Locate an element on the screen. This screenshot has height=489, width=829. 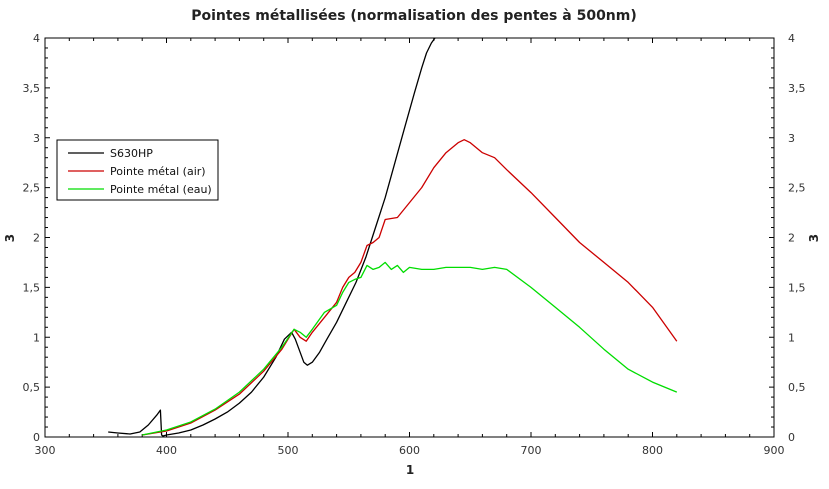
y2-tick-label: 2 is located at coordinates (791, 238).